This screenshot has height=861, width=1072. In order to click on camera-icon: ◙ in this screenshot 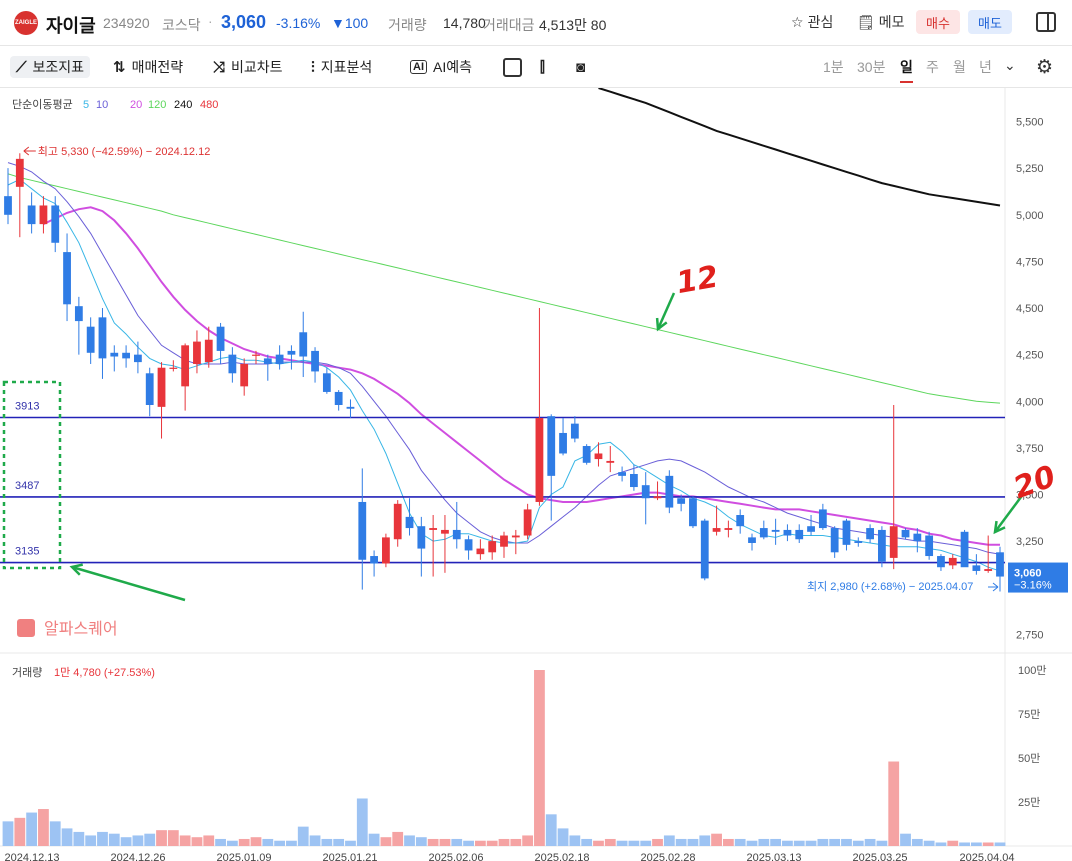, I will do `click(581, 67)`.